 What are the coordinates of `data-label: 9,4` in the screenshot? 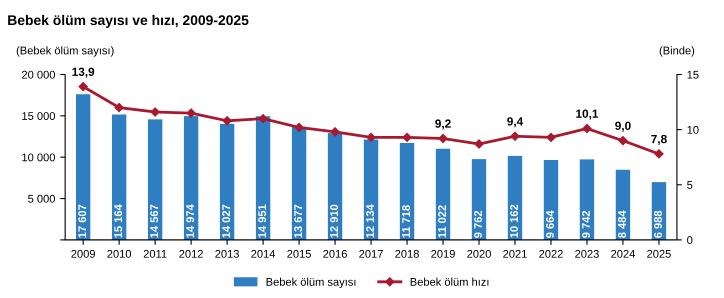 It's located at (515, 122).